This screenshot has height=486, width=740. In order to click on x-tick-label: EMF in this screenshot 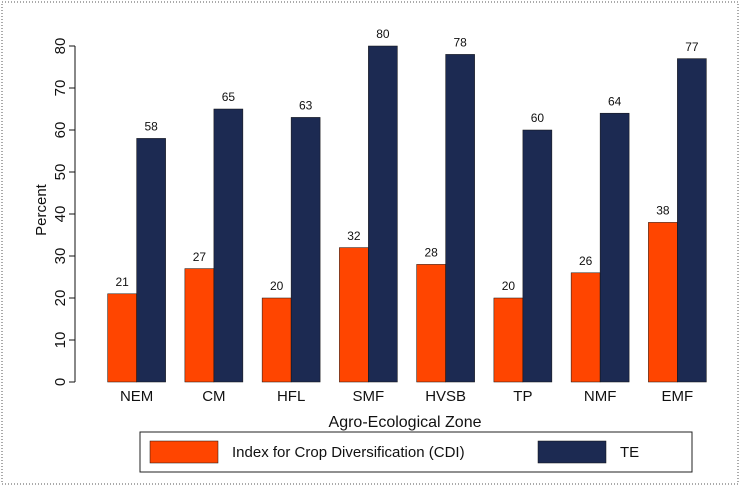, I will do `click(678, 396)`.